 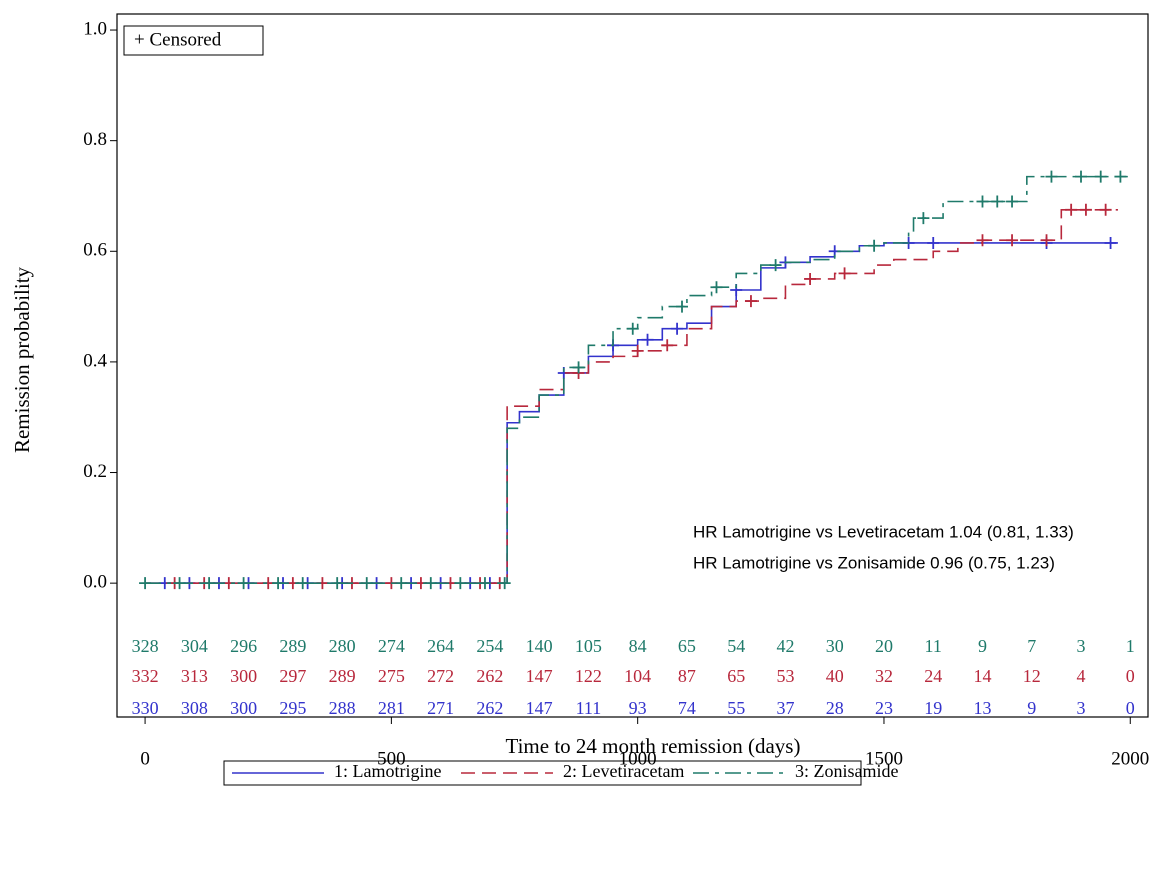 What do you see at coordinates (194, 676) in the screenshot?
I see `at-risk-count: 313` at bounding box center [194, 676].